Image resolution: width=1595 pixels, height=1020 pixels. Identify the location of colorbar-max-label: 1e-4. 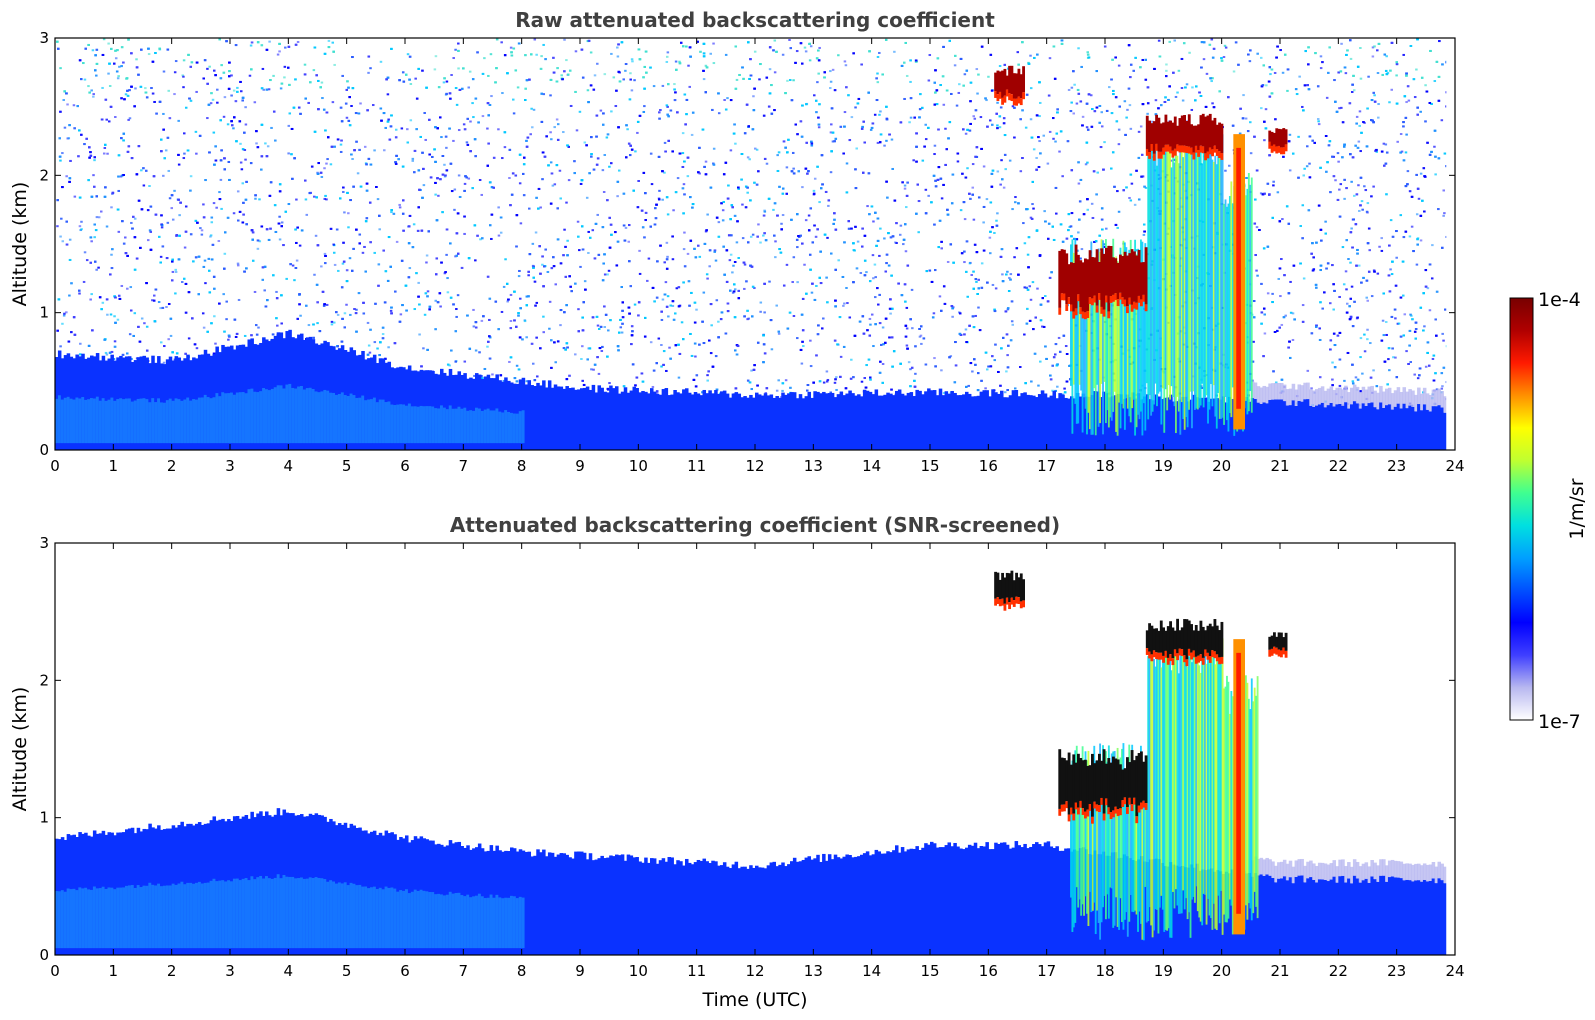
(1559, 300).